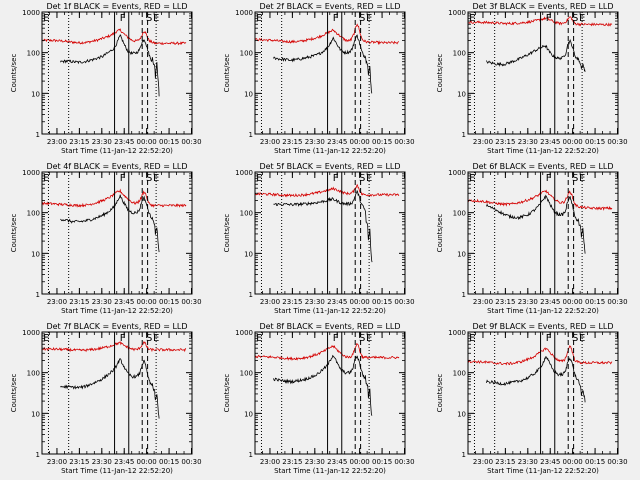 The width and height of the screenshot is (640, 480). What do you see at coordinates (116, 6) in the screenshot?
I see `chart-title: Det 1f BLACK = Events, RED = LLD` at bounding box center [116, 6].